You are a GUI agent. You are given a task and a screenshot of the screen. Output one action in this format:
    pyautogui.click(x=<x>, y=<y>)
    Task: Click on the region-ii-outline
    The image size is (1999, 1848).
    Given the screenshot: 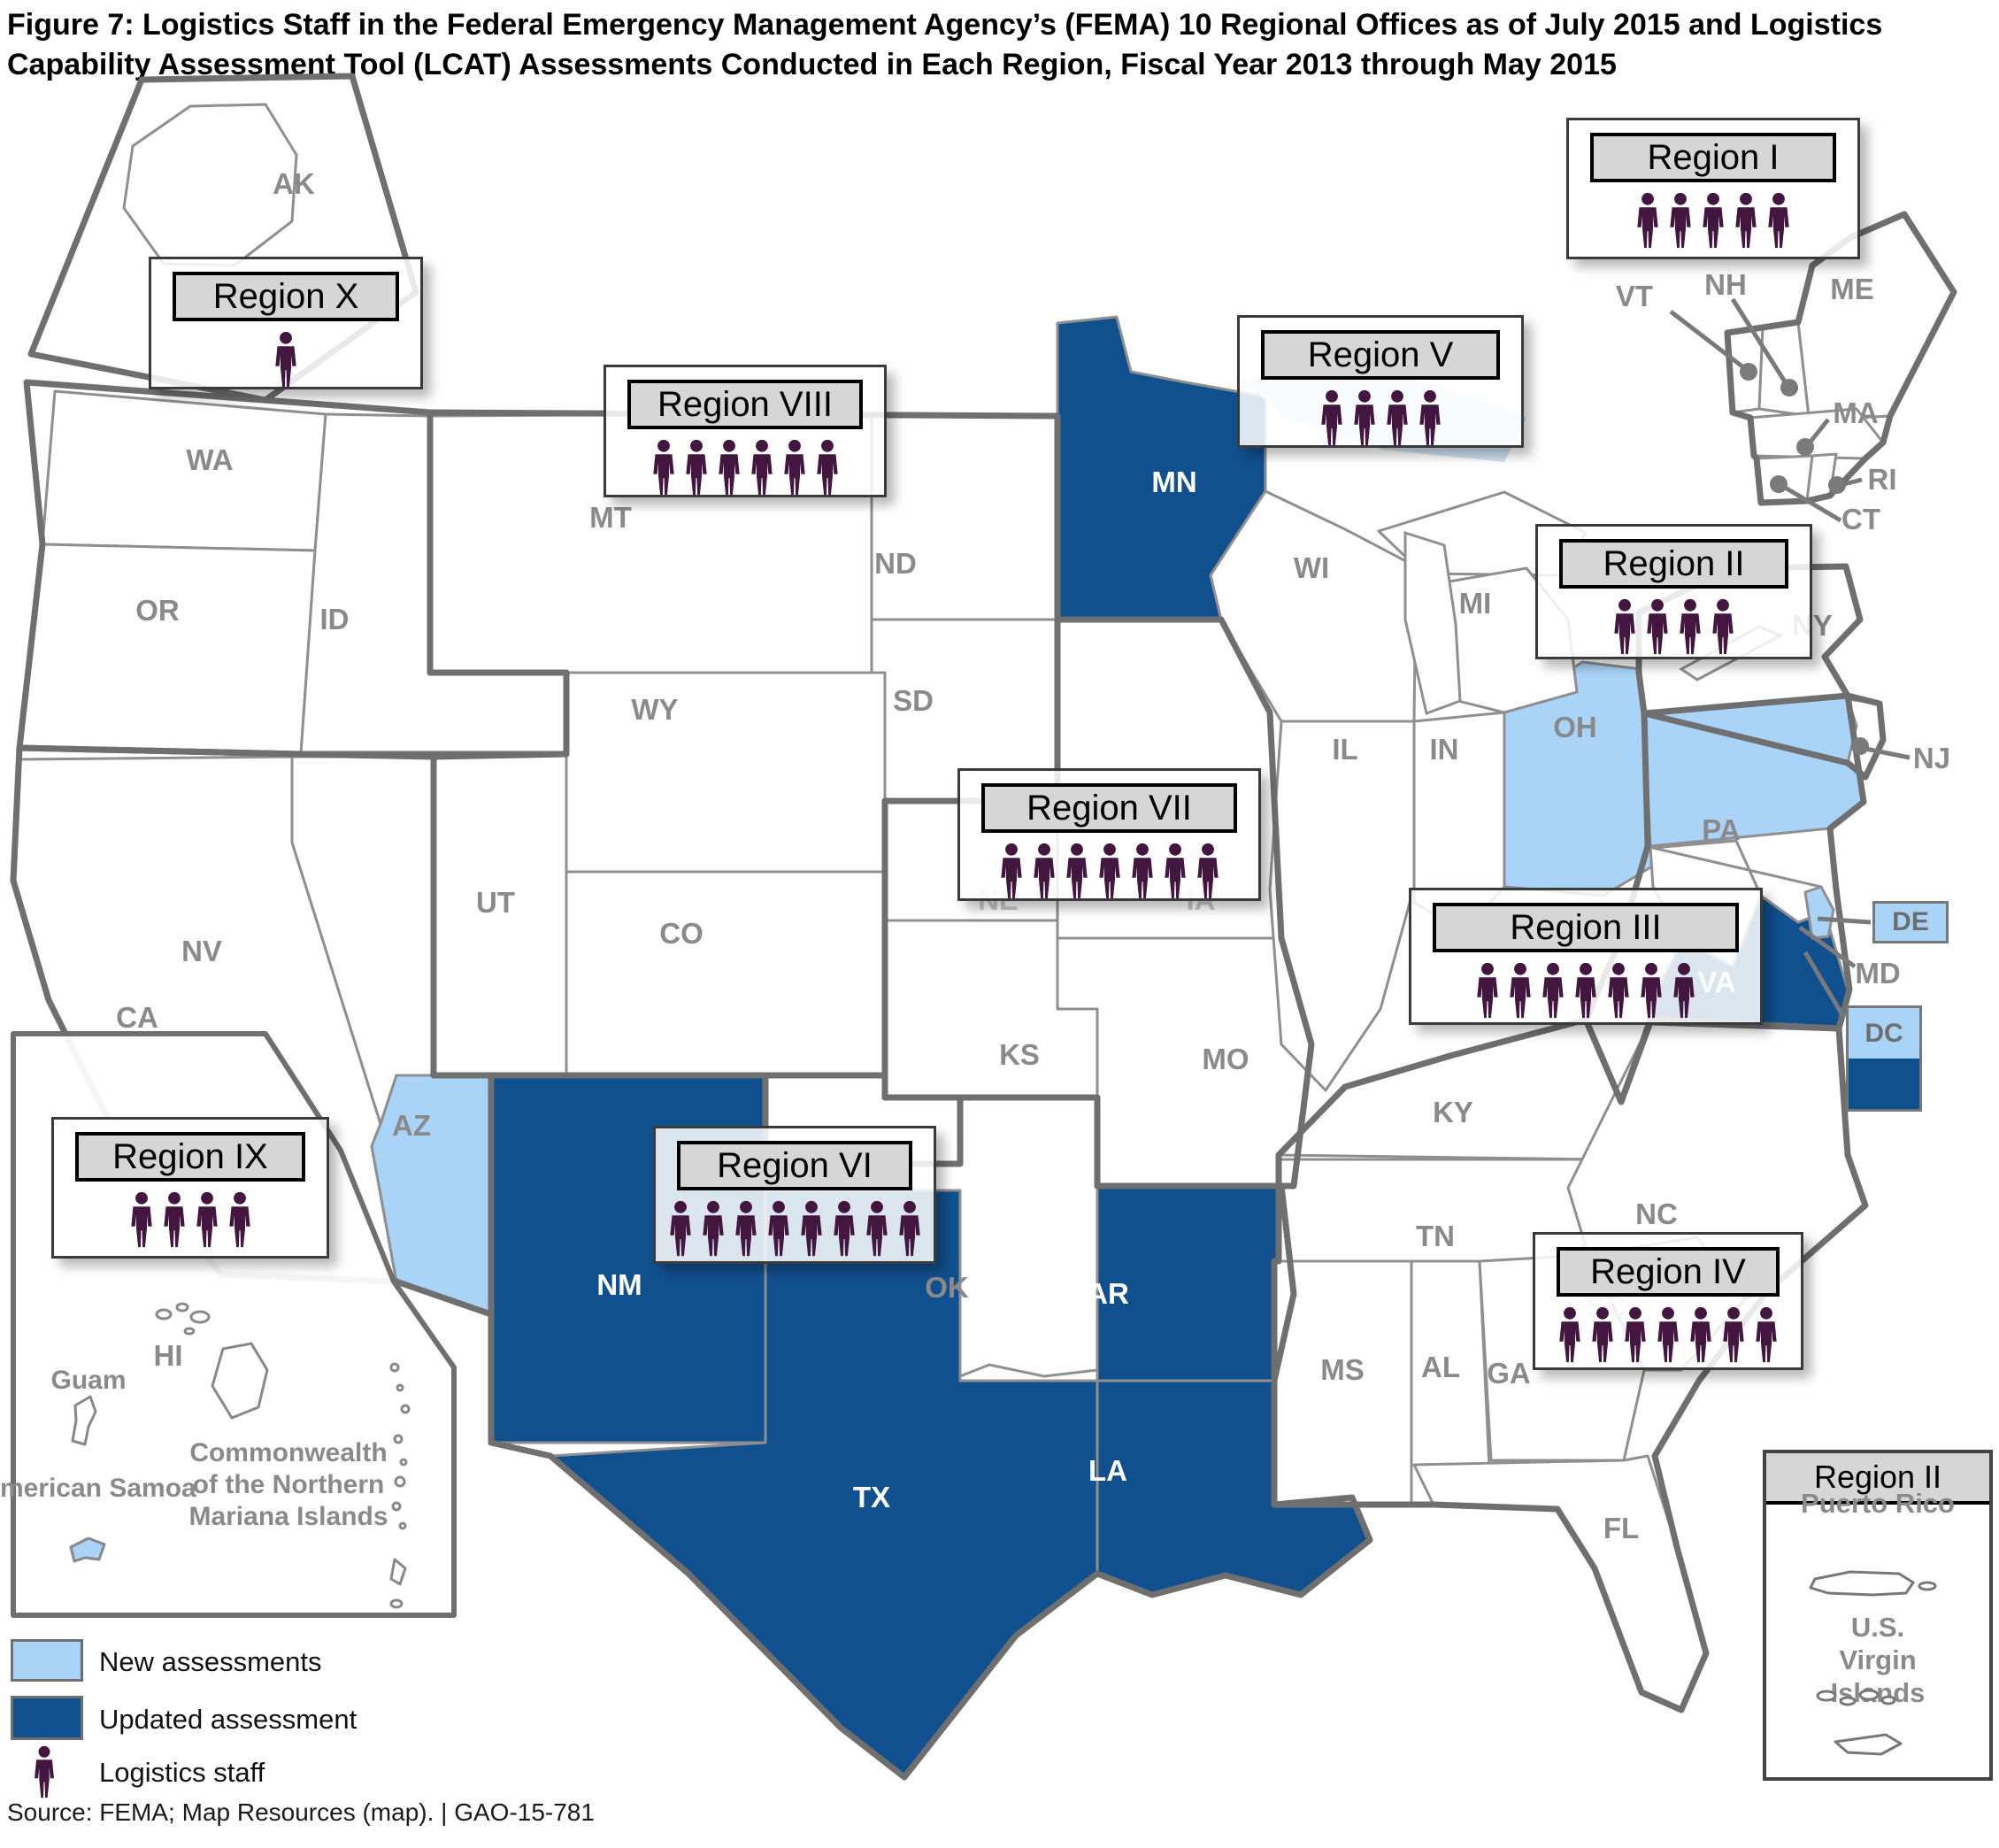 What is the action you would take?
    pyautogui.click(x=1761, y=672)
    